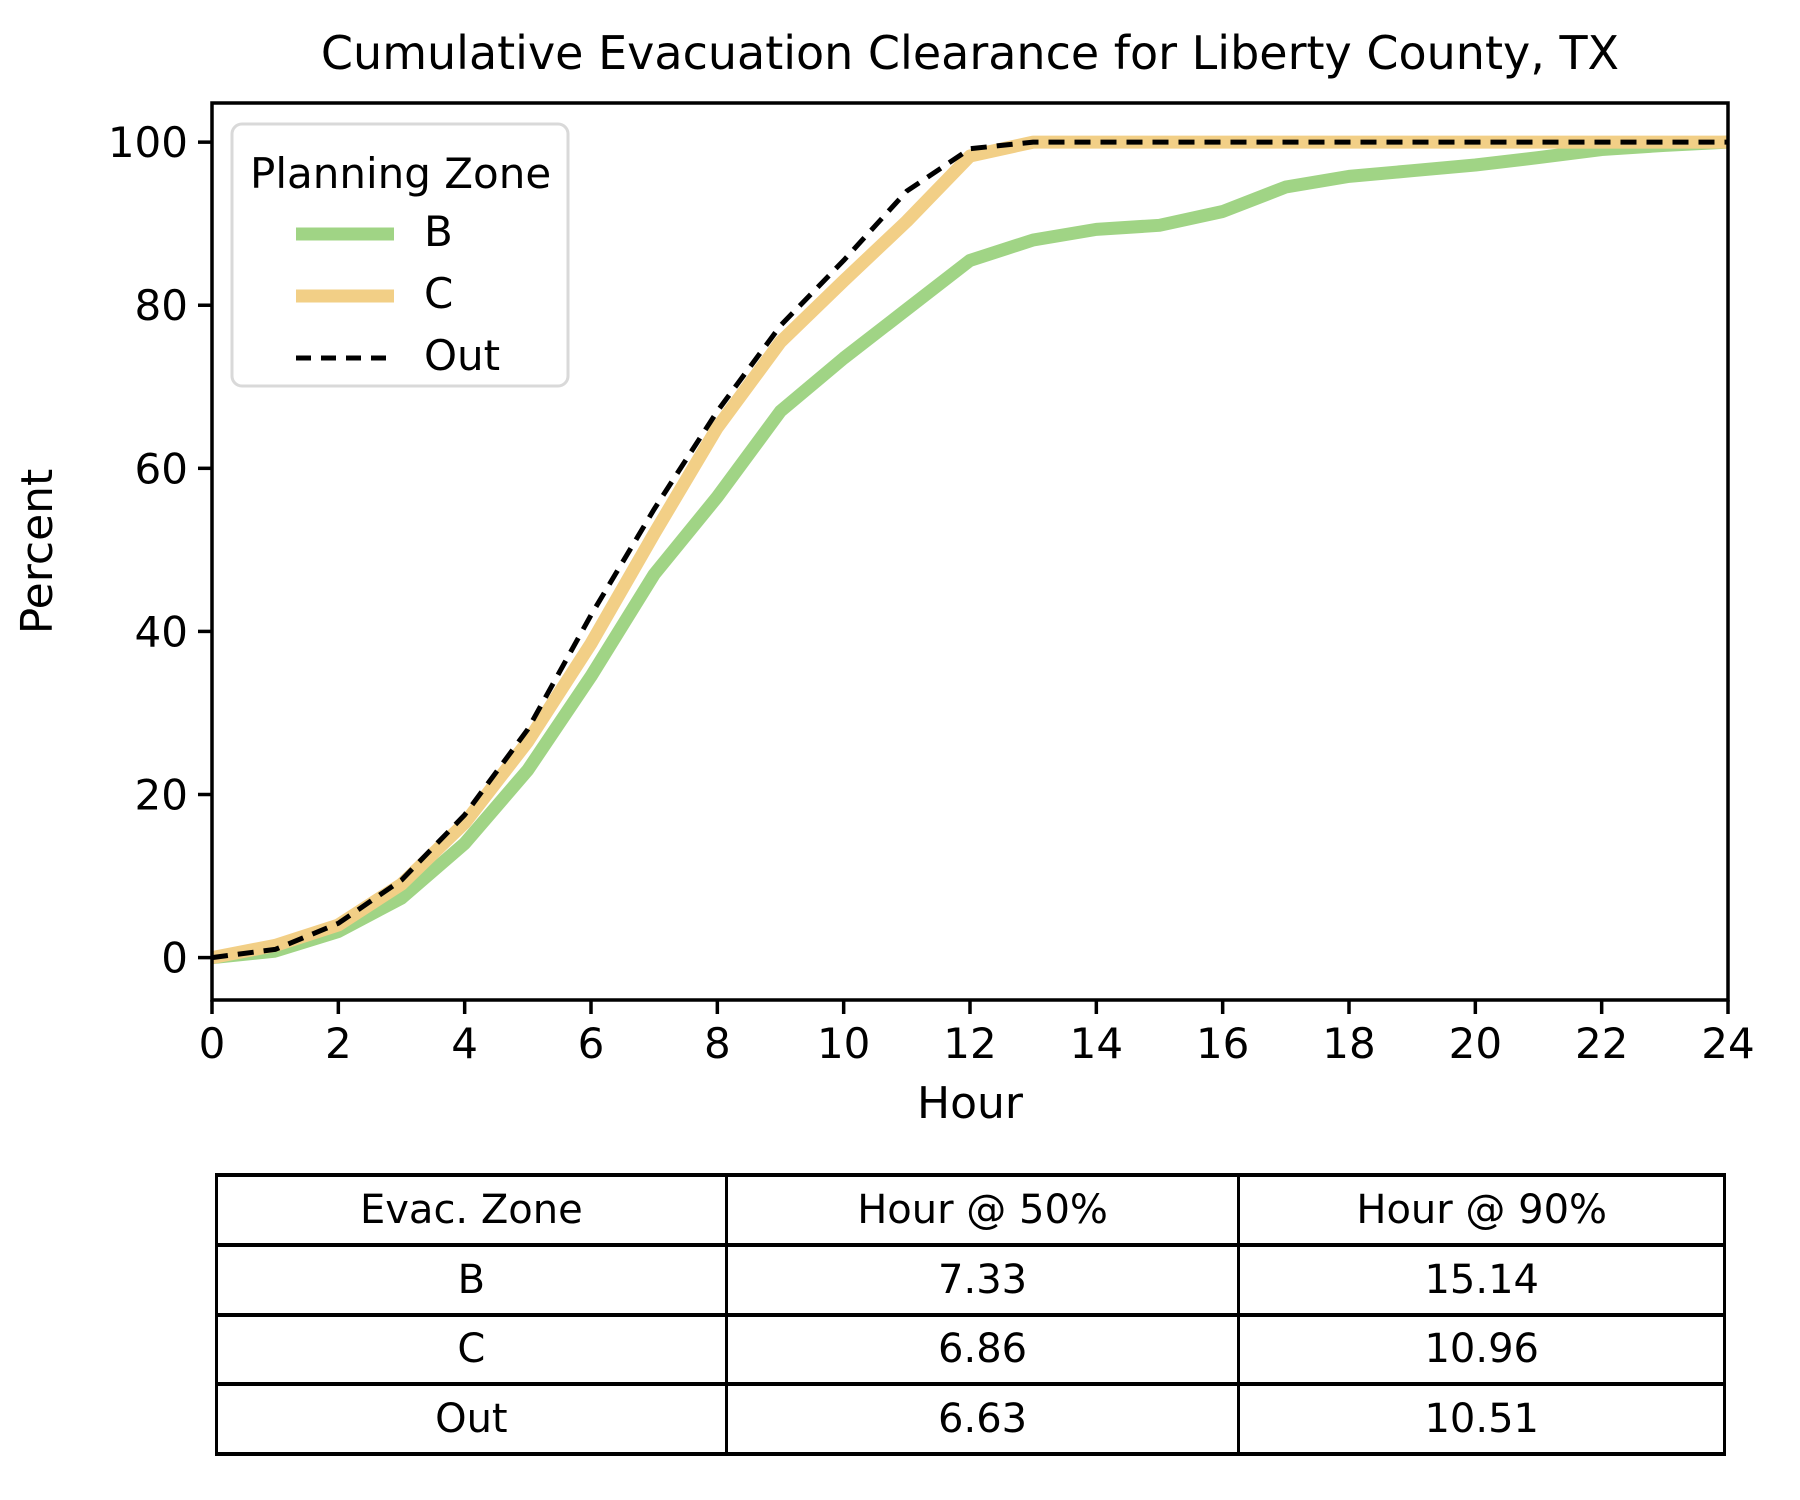 This screenshot has height=1500, width=1800. I want to click on x-tick-label: 0, so click(212, 1043).